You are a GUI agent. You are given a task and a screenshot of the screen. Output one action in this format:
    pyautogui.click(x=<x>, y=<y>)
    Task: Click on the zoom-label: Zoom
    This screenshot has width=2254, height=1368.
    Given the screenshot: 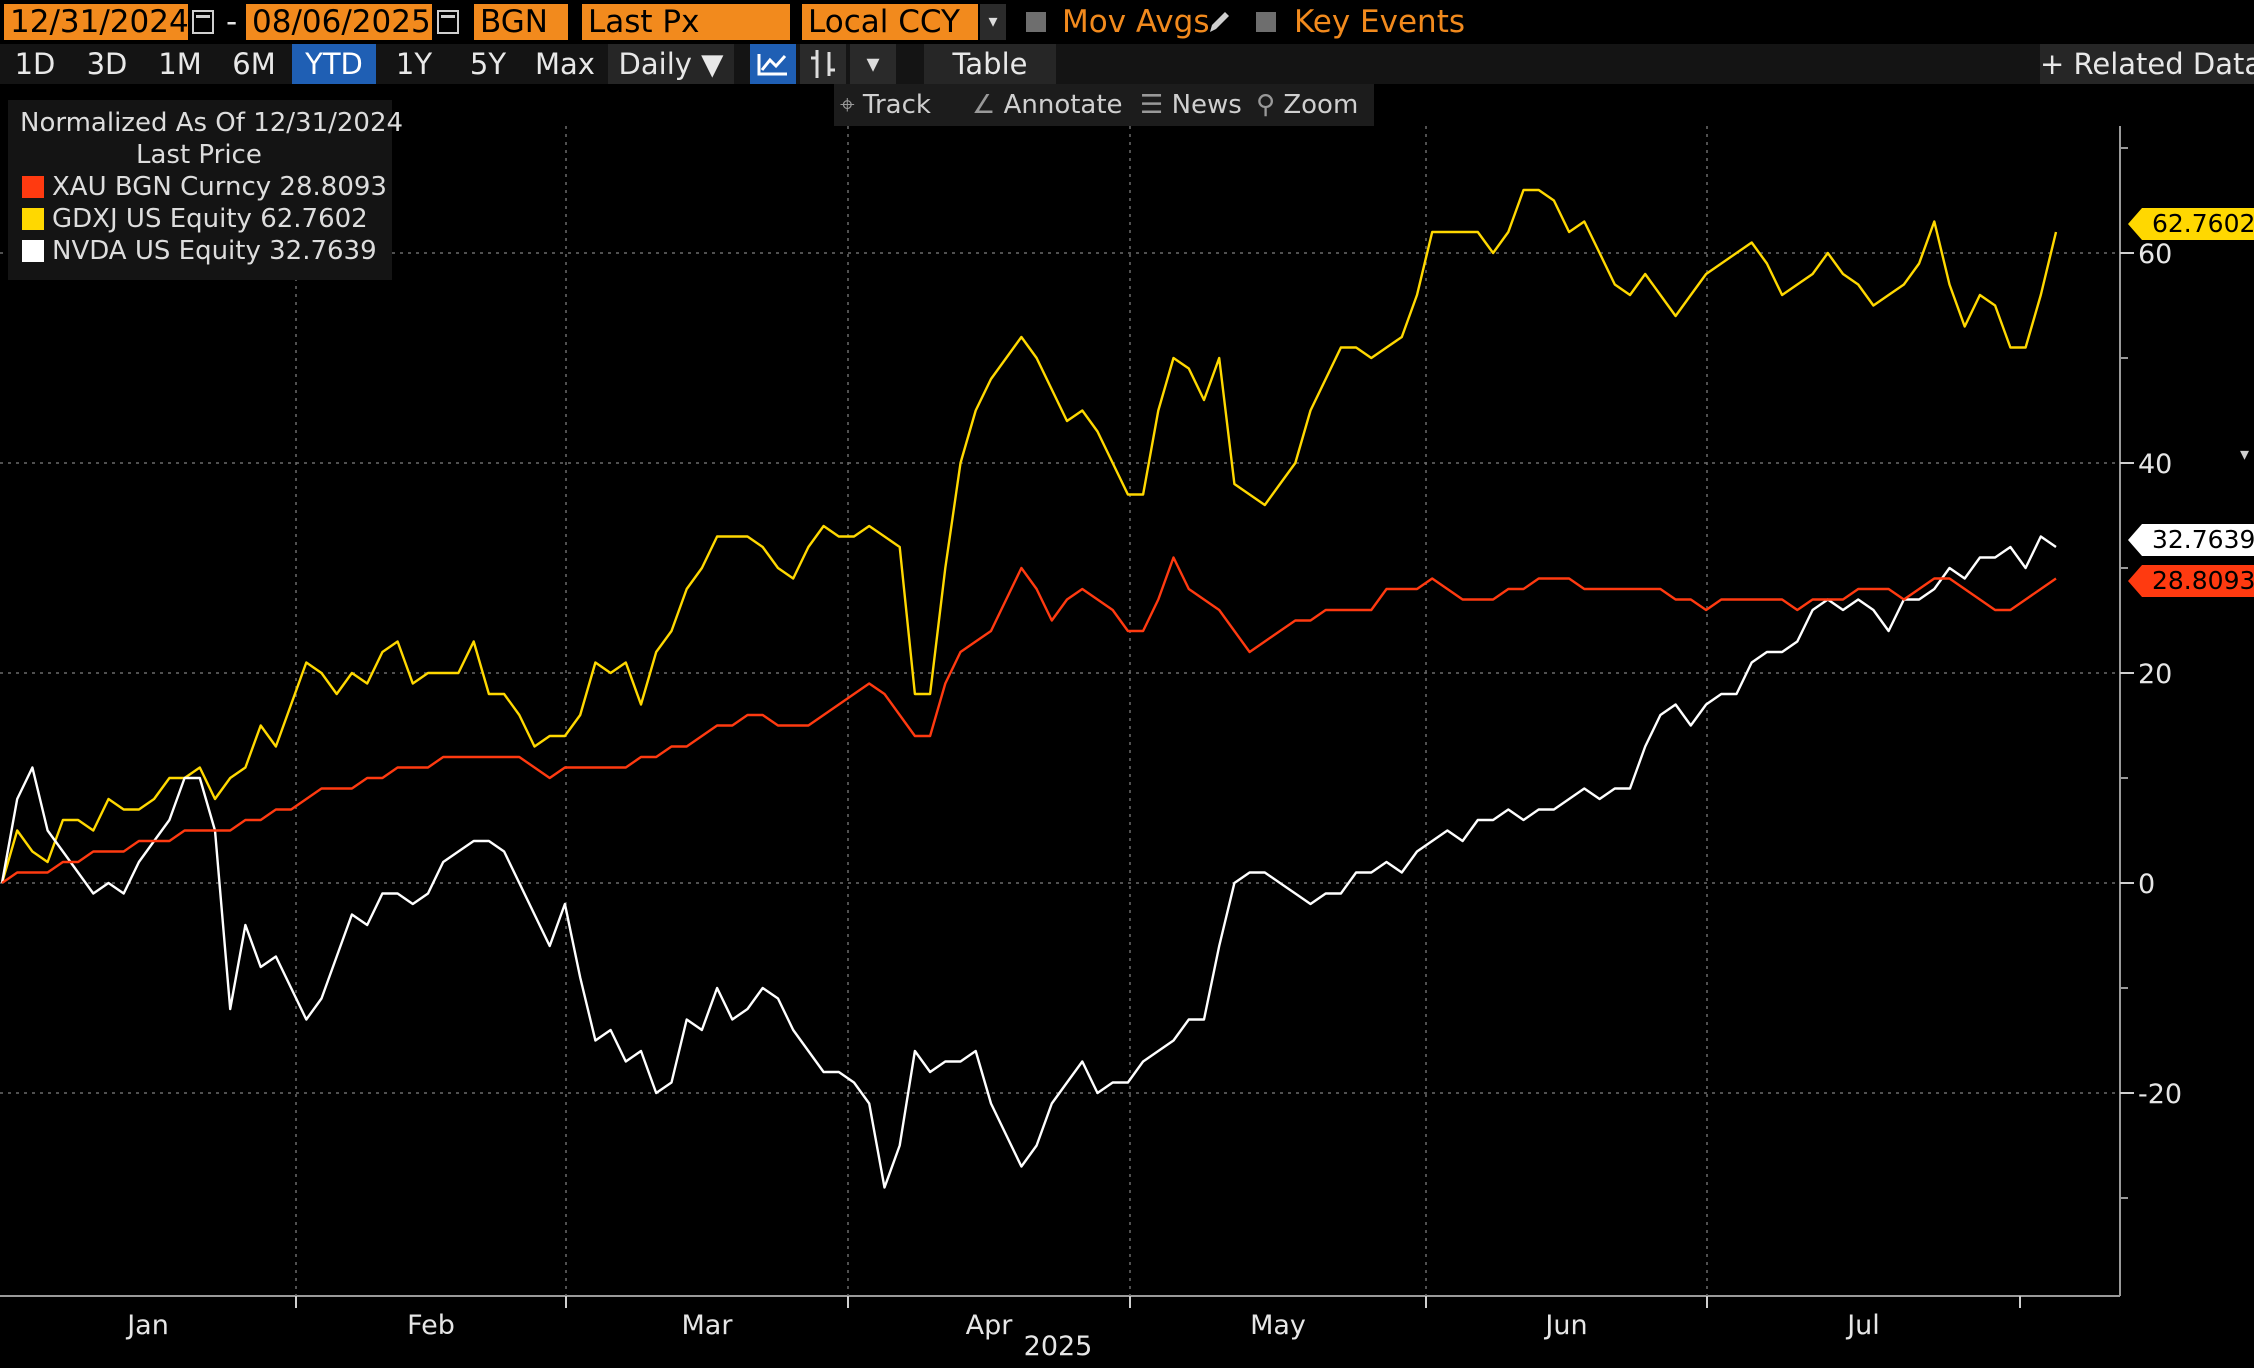 What is the action you would take?
    pyautogui.click(x=1321, y=105)
    